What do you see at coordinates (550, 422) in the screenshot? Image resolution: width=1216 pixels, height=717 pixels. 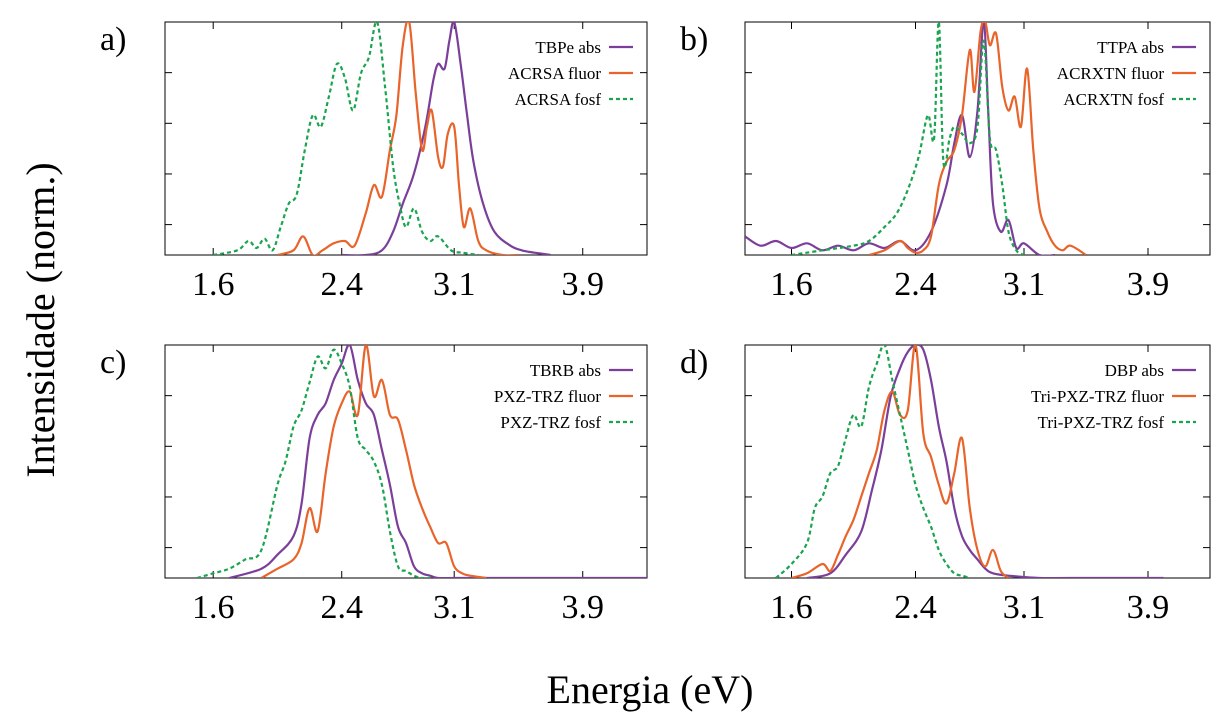 I see `legend-label: PXZ-TRZ fosf` at bounding box center [550, 422].